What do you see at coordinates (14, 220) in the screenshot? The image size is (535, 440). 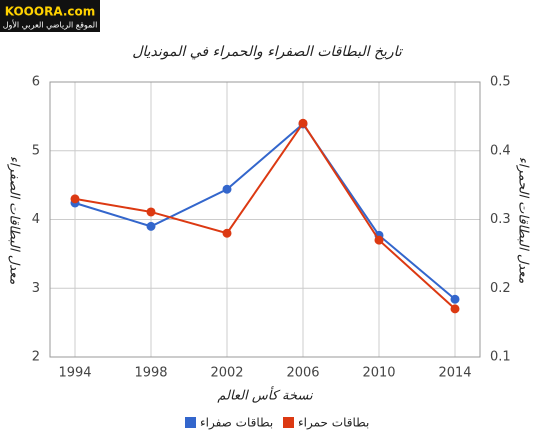 I see `y-axis-title: معدل البطاقات الصفراء` at bounding box center [14, 220].